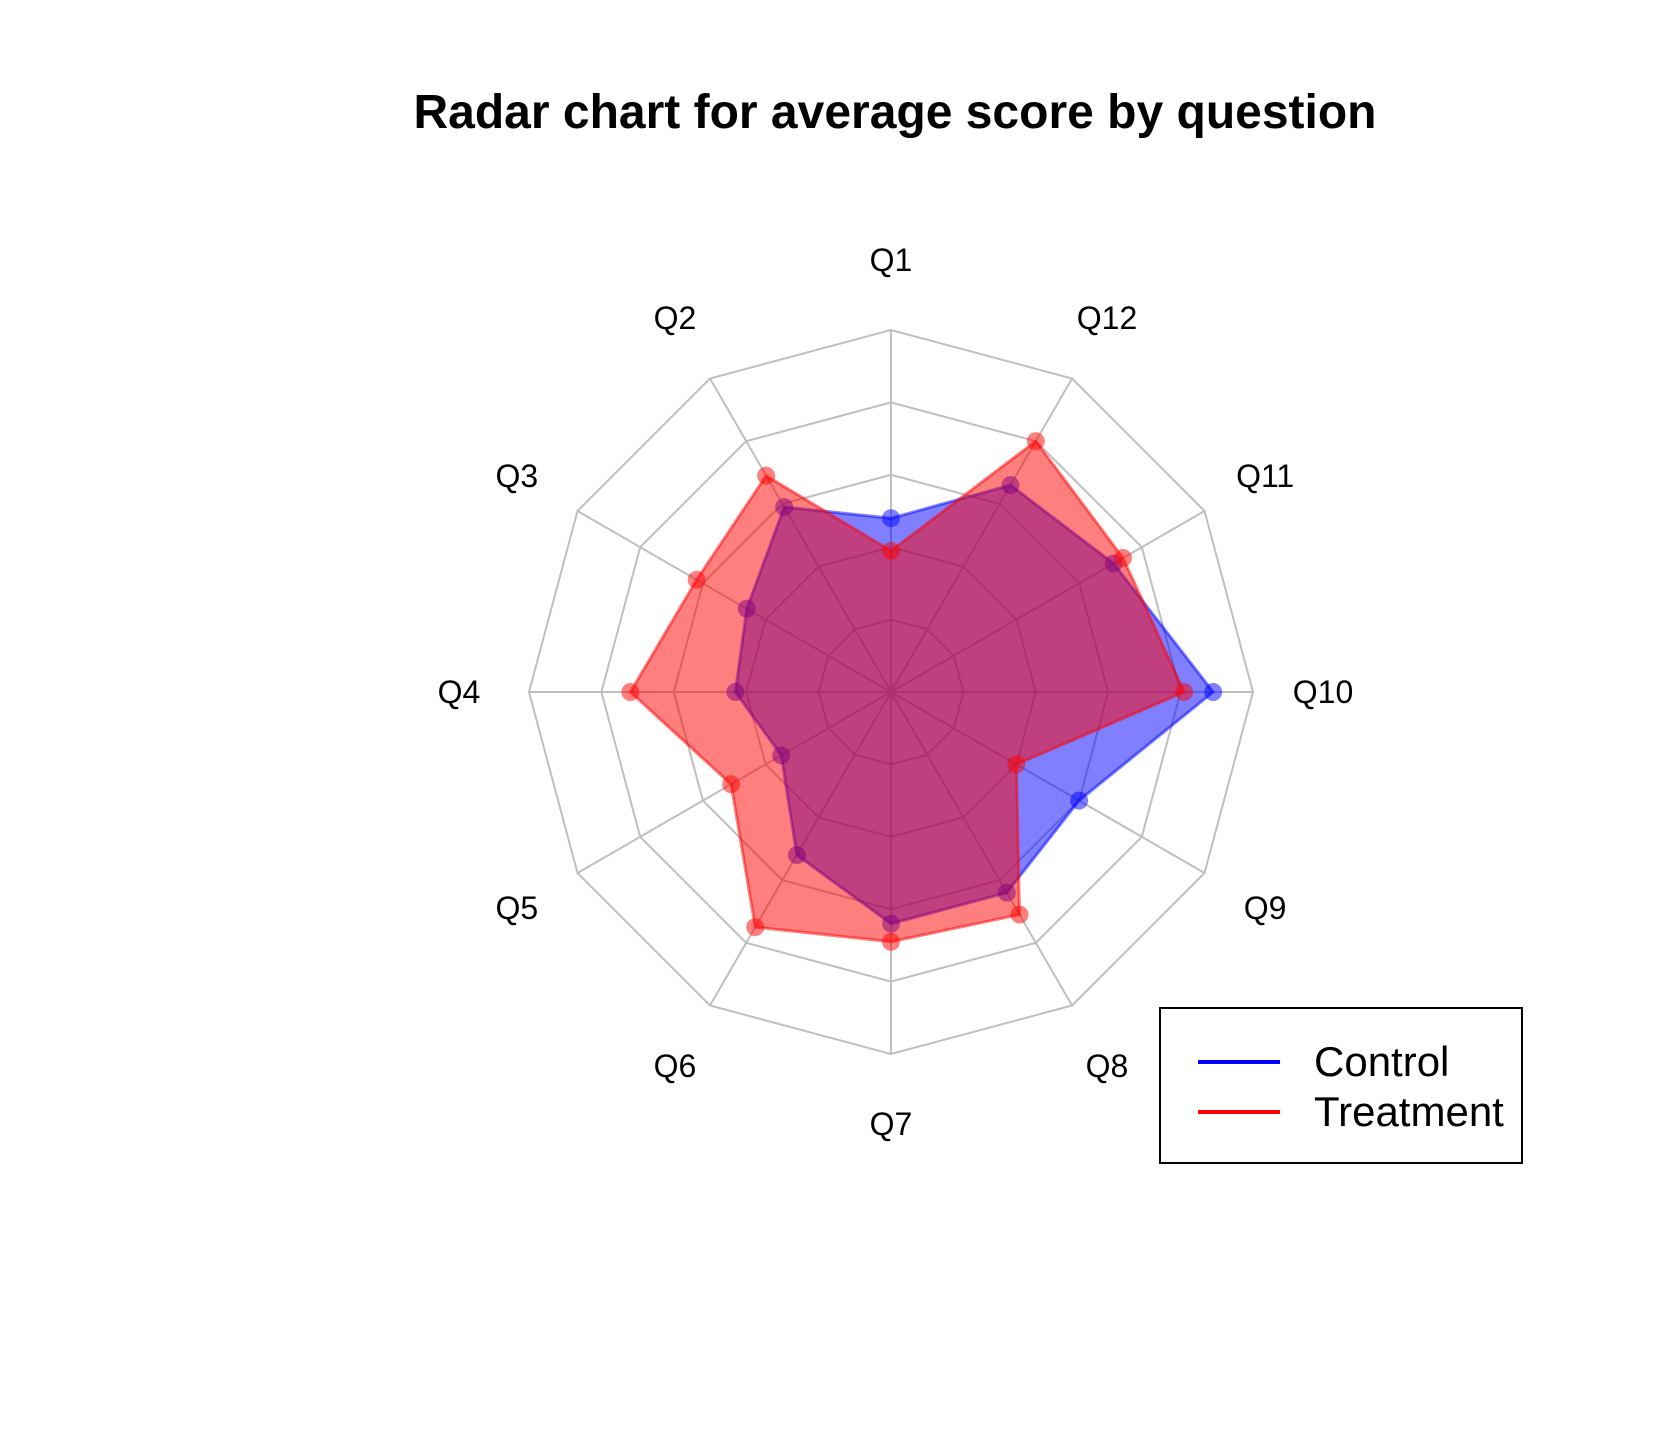 This screenshot has height=1432, width=1661. I want to click on point-treatment-q6, so click(755, 927).